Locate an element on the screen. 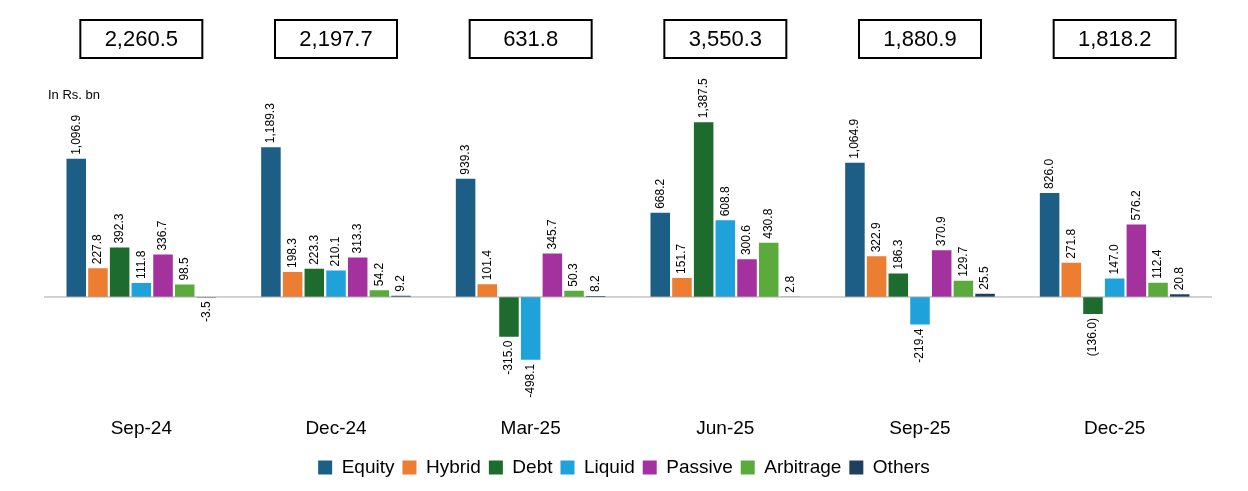  data-label: 25.5 is located at coordinates (984, 278).